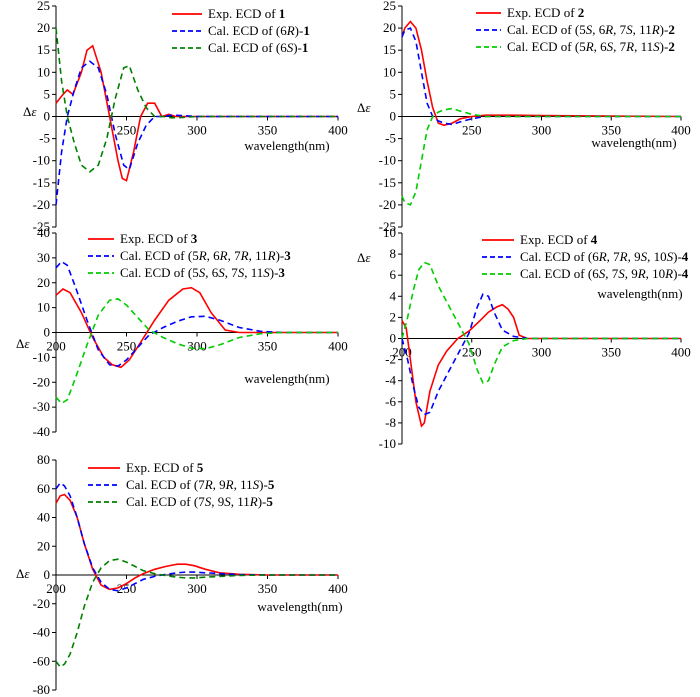 The width and height of the screenshot is (700, 697). What do you see at coordinates (559, 239) in the screenshot?
I see `legend-entry: Exp. ECD of 4` at bounding box center [559, 239].